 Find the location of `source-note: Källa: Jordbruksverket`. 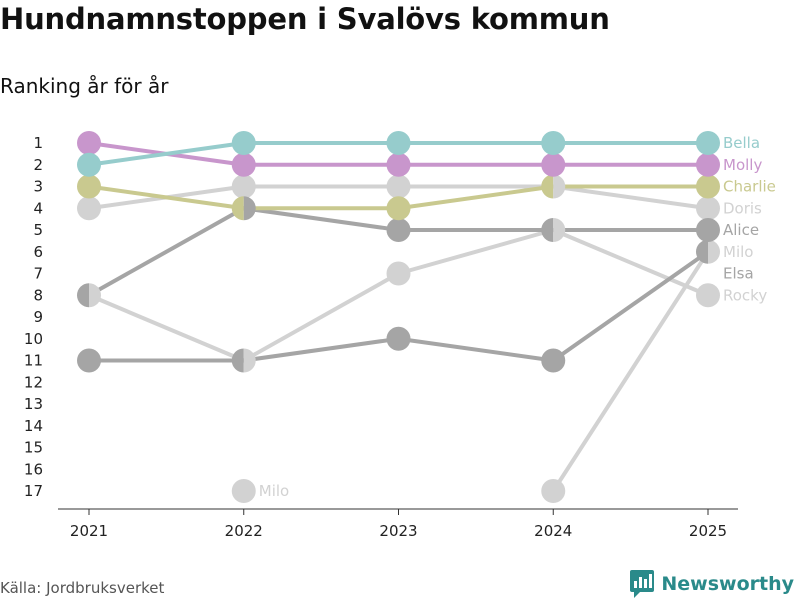

source-note: Källa: Jordbruksverket is located at coordinates (82, 588).